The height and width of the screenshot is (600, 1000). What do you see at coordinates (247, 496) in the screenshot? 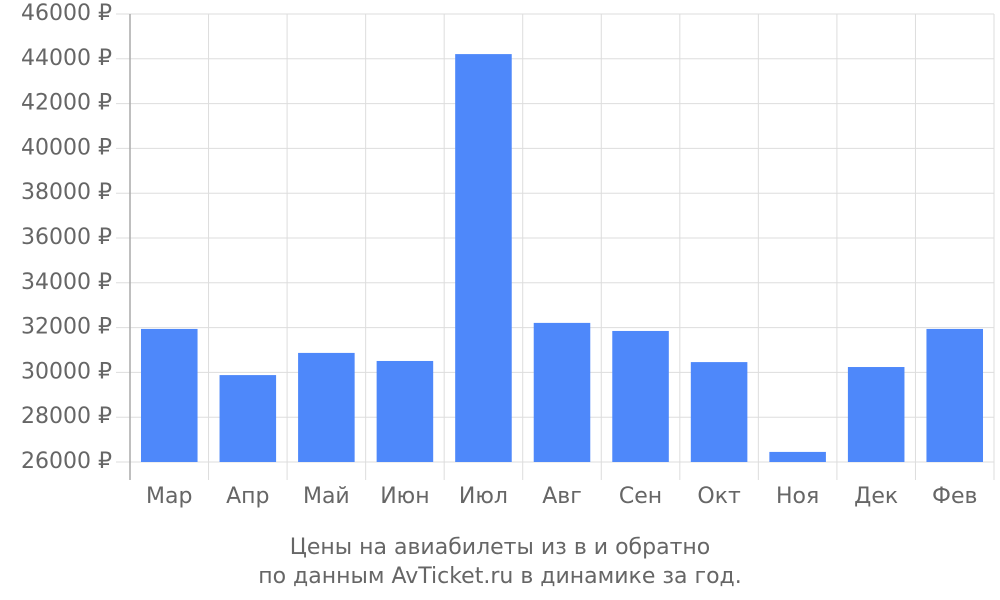
I see `x-tick-label: Апр` at bounding box center [247, 496].